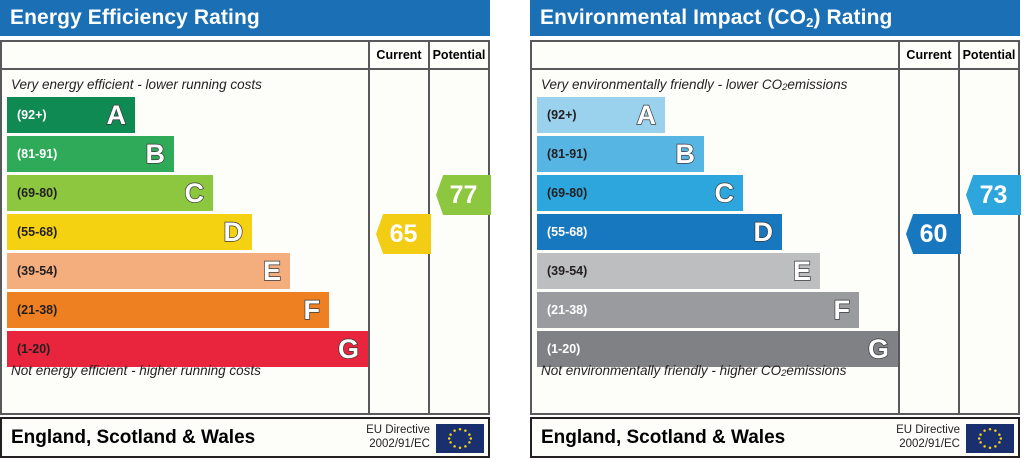 The image size is (1024, 460). What do you see at coordinates (817, 84) in the screenshot?
I see `caption-top-suffix: emissions` at bounding box center [817, 84].